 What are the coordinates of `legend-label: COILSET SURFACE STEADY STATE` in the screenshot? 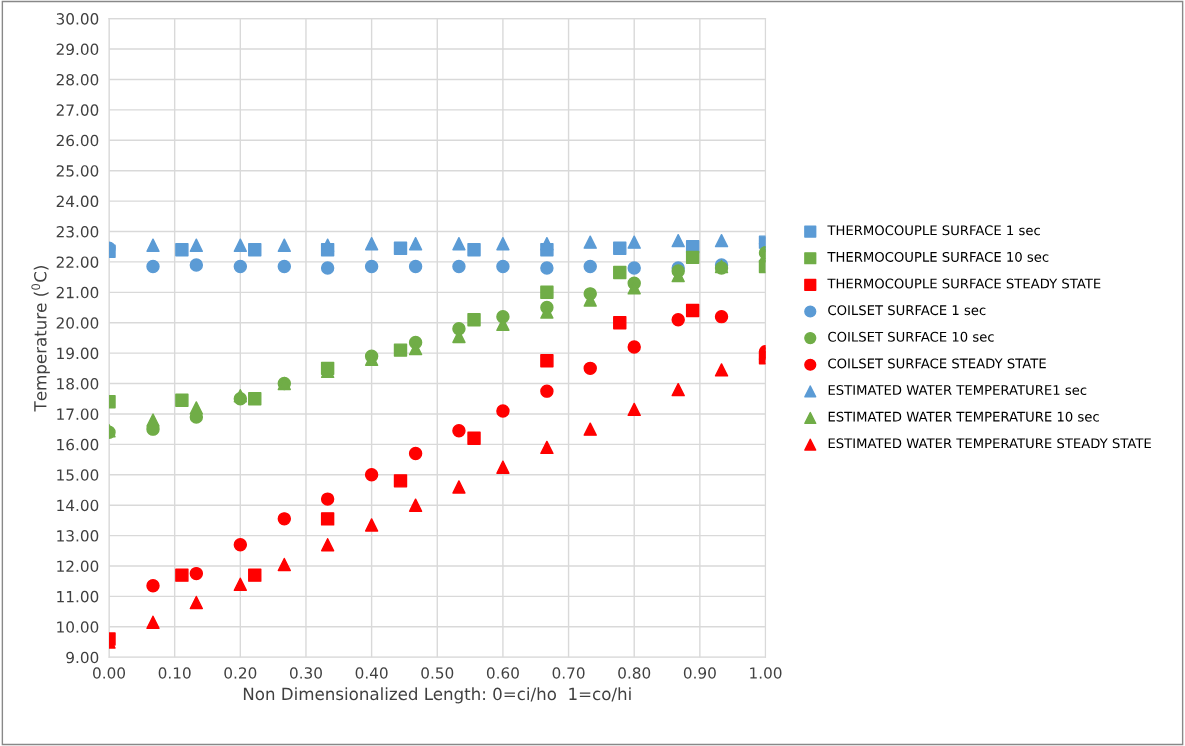 It's located at (937, 363).